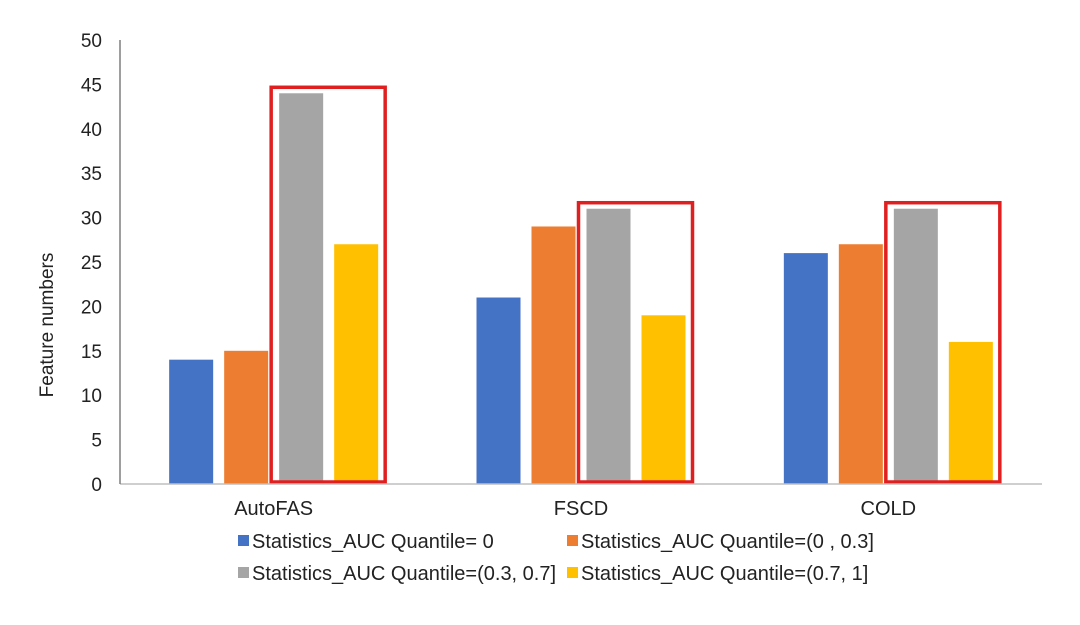  What do you see at coordinates (91, 85) in the screenshot?
I see `y-tick-label: 45` at bounding box center [91, 85].